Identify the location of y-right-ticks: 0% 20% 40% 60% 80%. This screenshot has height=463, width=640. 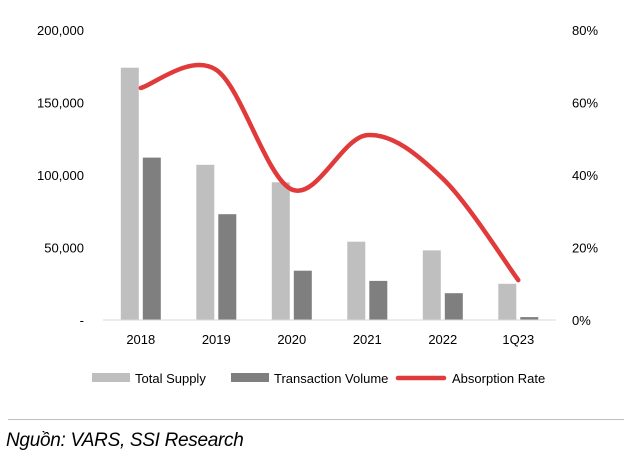
(585, 175).